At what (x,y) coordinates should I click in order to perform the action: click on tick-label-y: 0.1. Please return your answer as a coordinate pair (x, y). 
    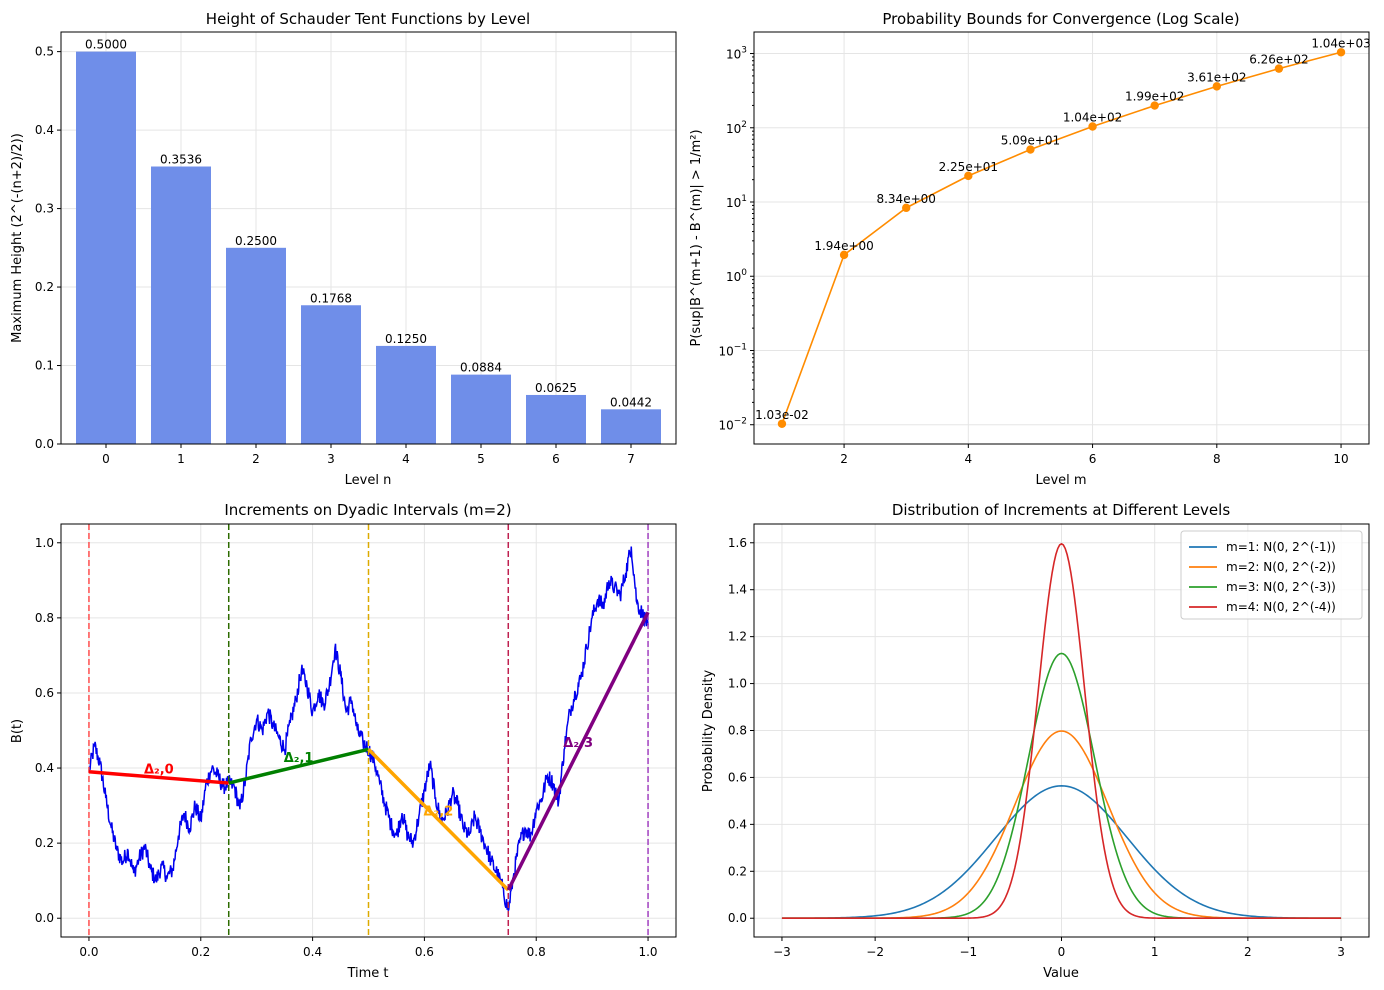
    Looking at the image, I should click on (44, 366).